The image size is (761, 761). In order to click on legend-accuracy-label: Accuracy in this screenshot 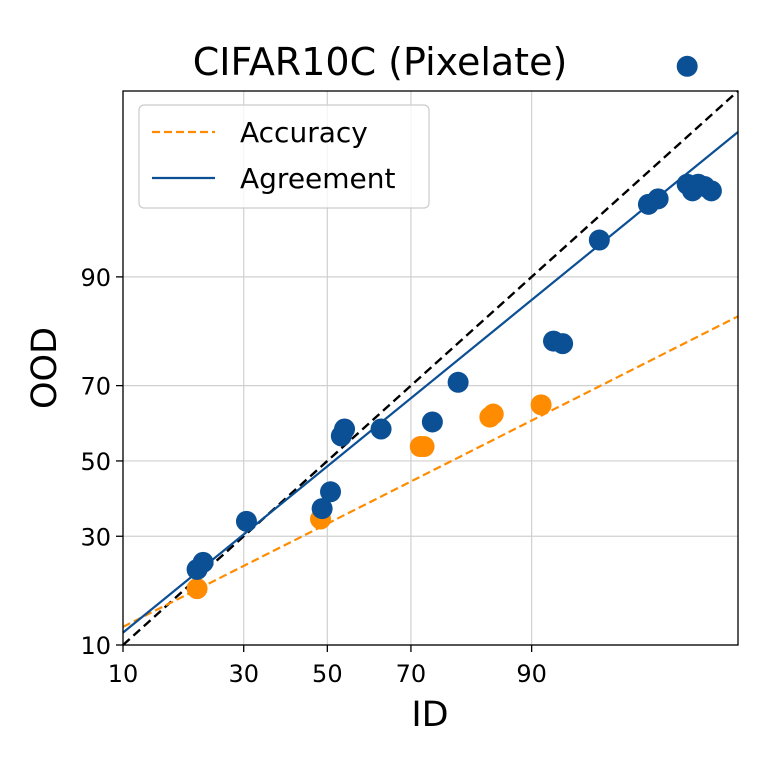, I will do `click(304, 132)`.